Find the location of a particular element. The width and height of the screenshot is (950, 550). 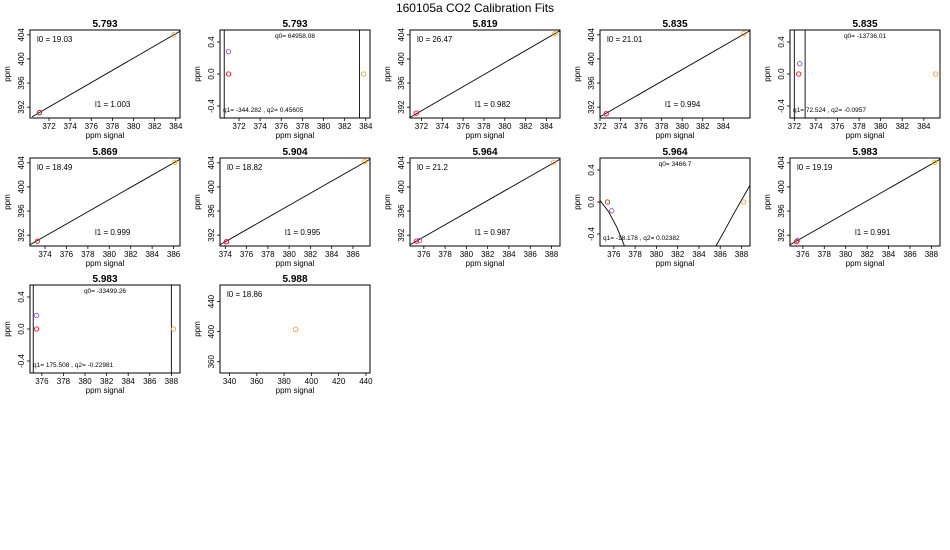

panel-title: 5.819 is located at coordinates (484, 24).